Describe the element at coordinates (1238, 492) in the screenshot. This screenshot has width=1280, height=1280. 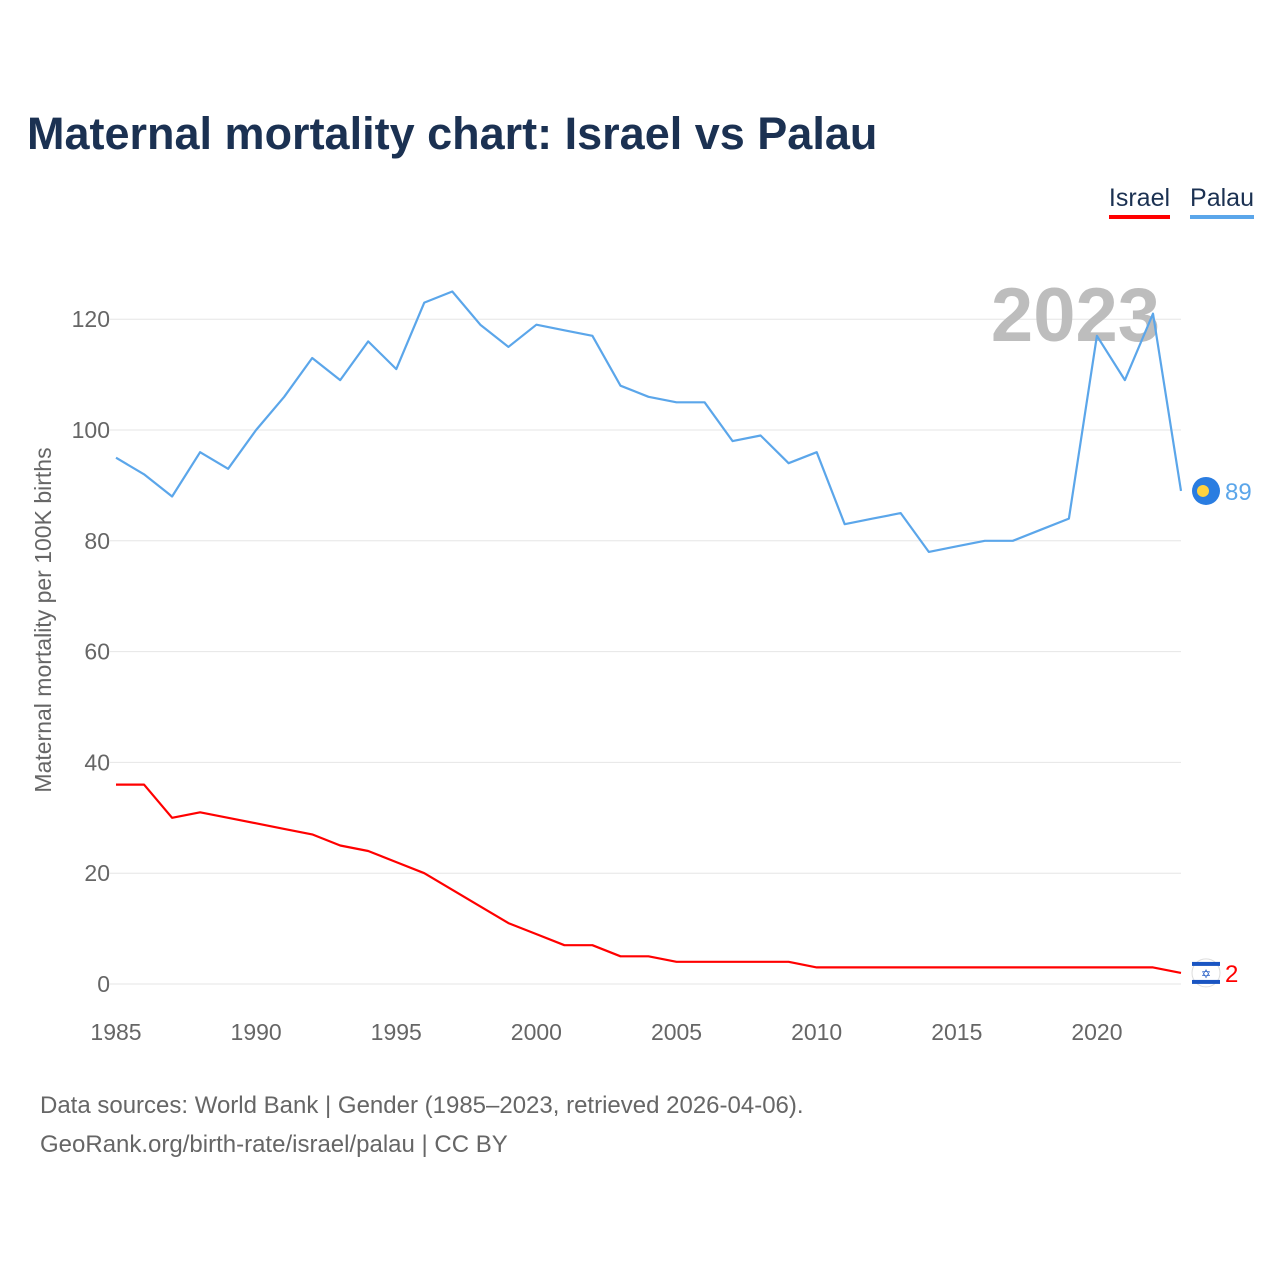
I see `end-value-label: 89` at that location.